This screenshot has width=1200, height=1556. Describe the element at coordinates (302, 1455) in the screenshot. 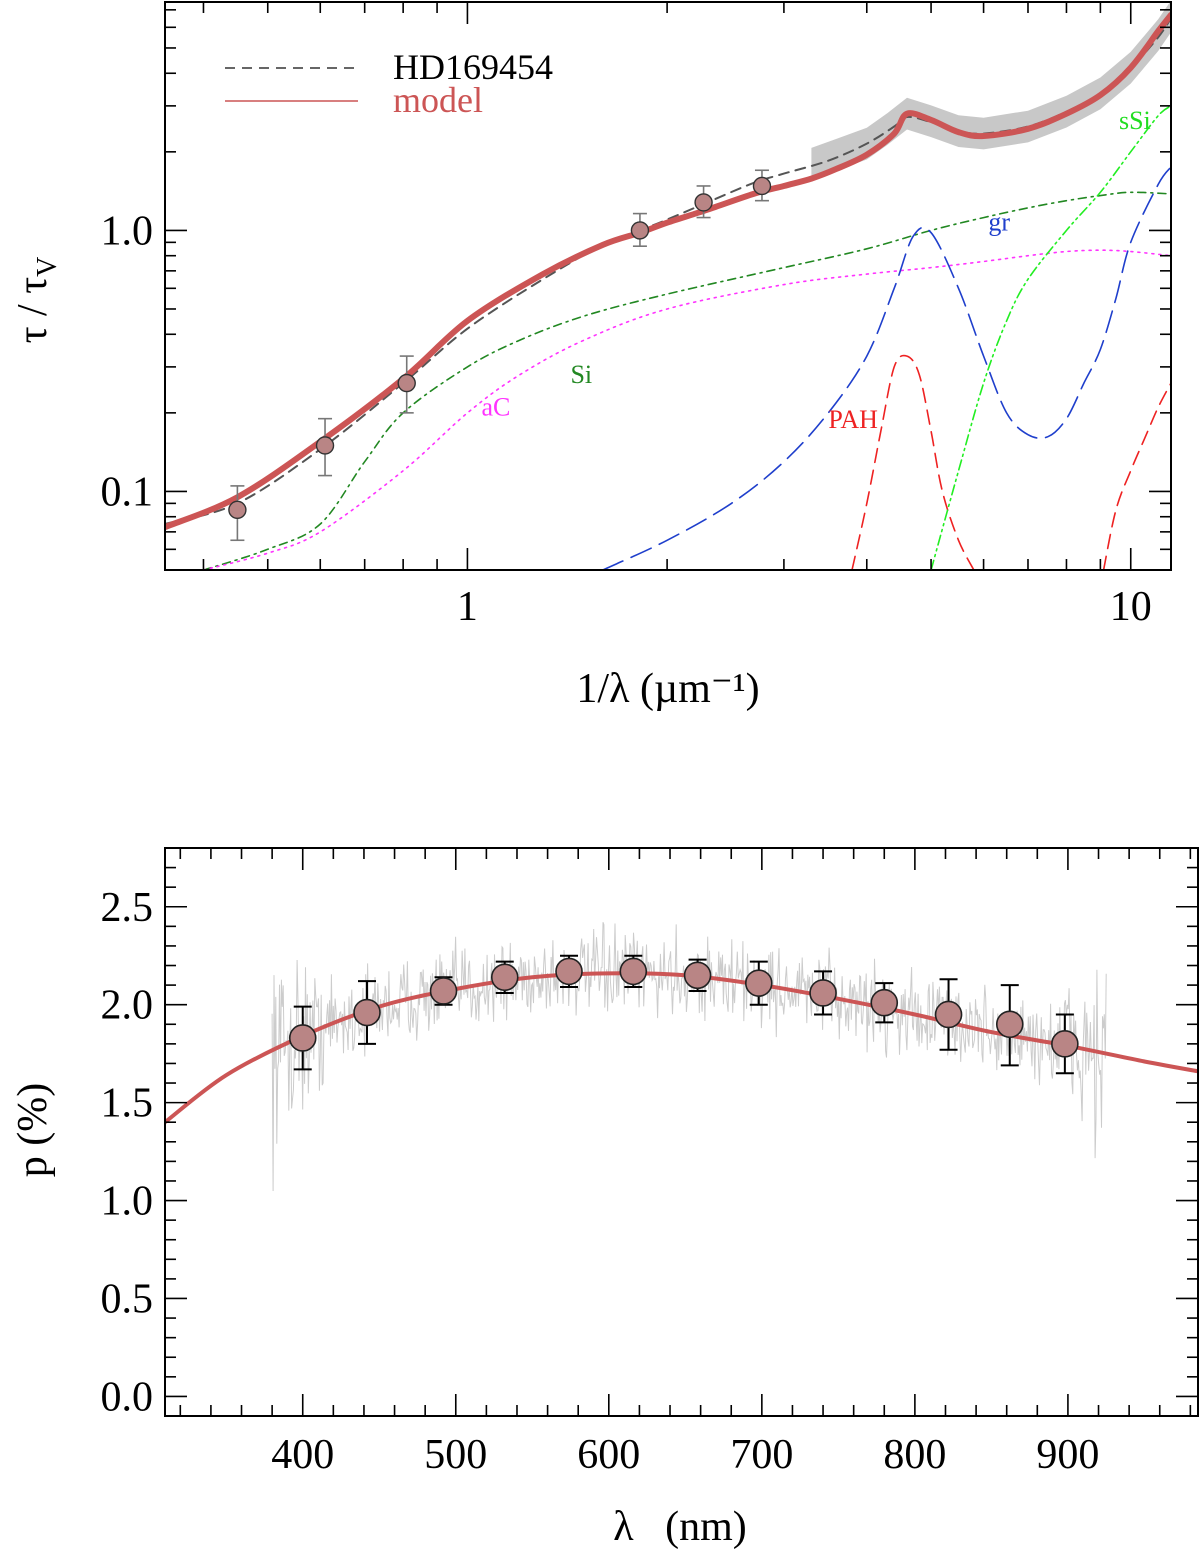

I see `x-tick-label-400: 400` at that location.